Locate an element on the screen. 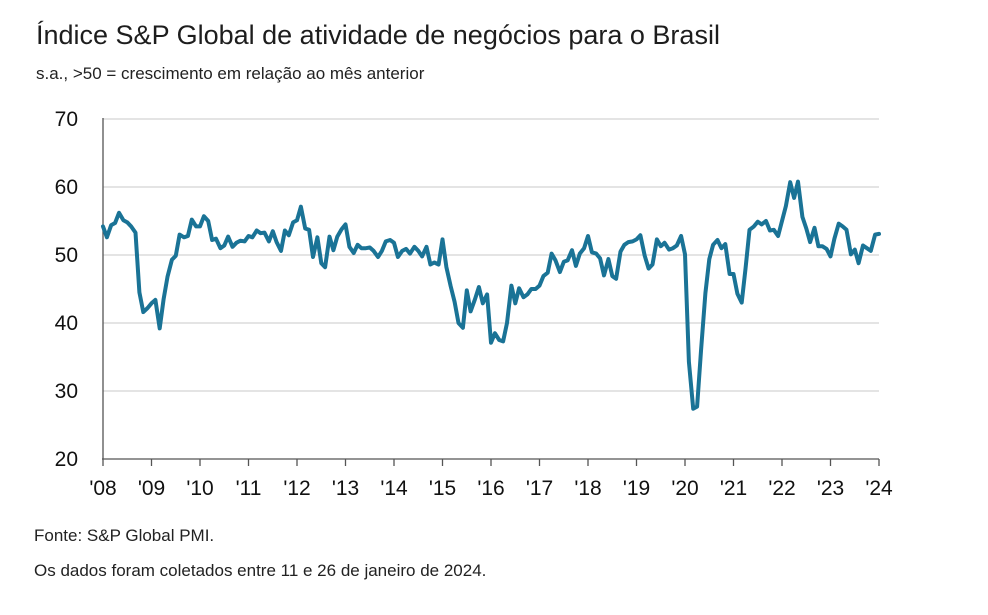 This screenshot has height=615, width=988. x-tick-label: '23 is located at coordinates (830, 488).